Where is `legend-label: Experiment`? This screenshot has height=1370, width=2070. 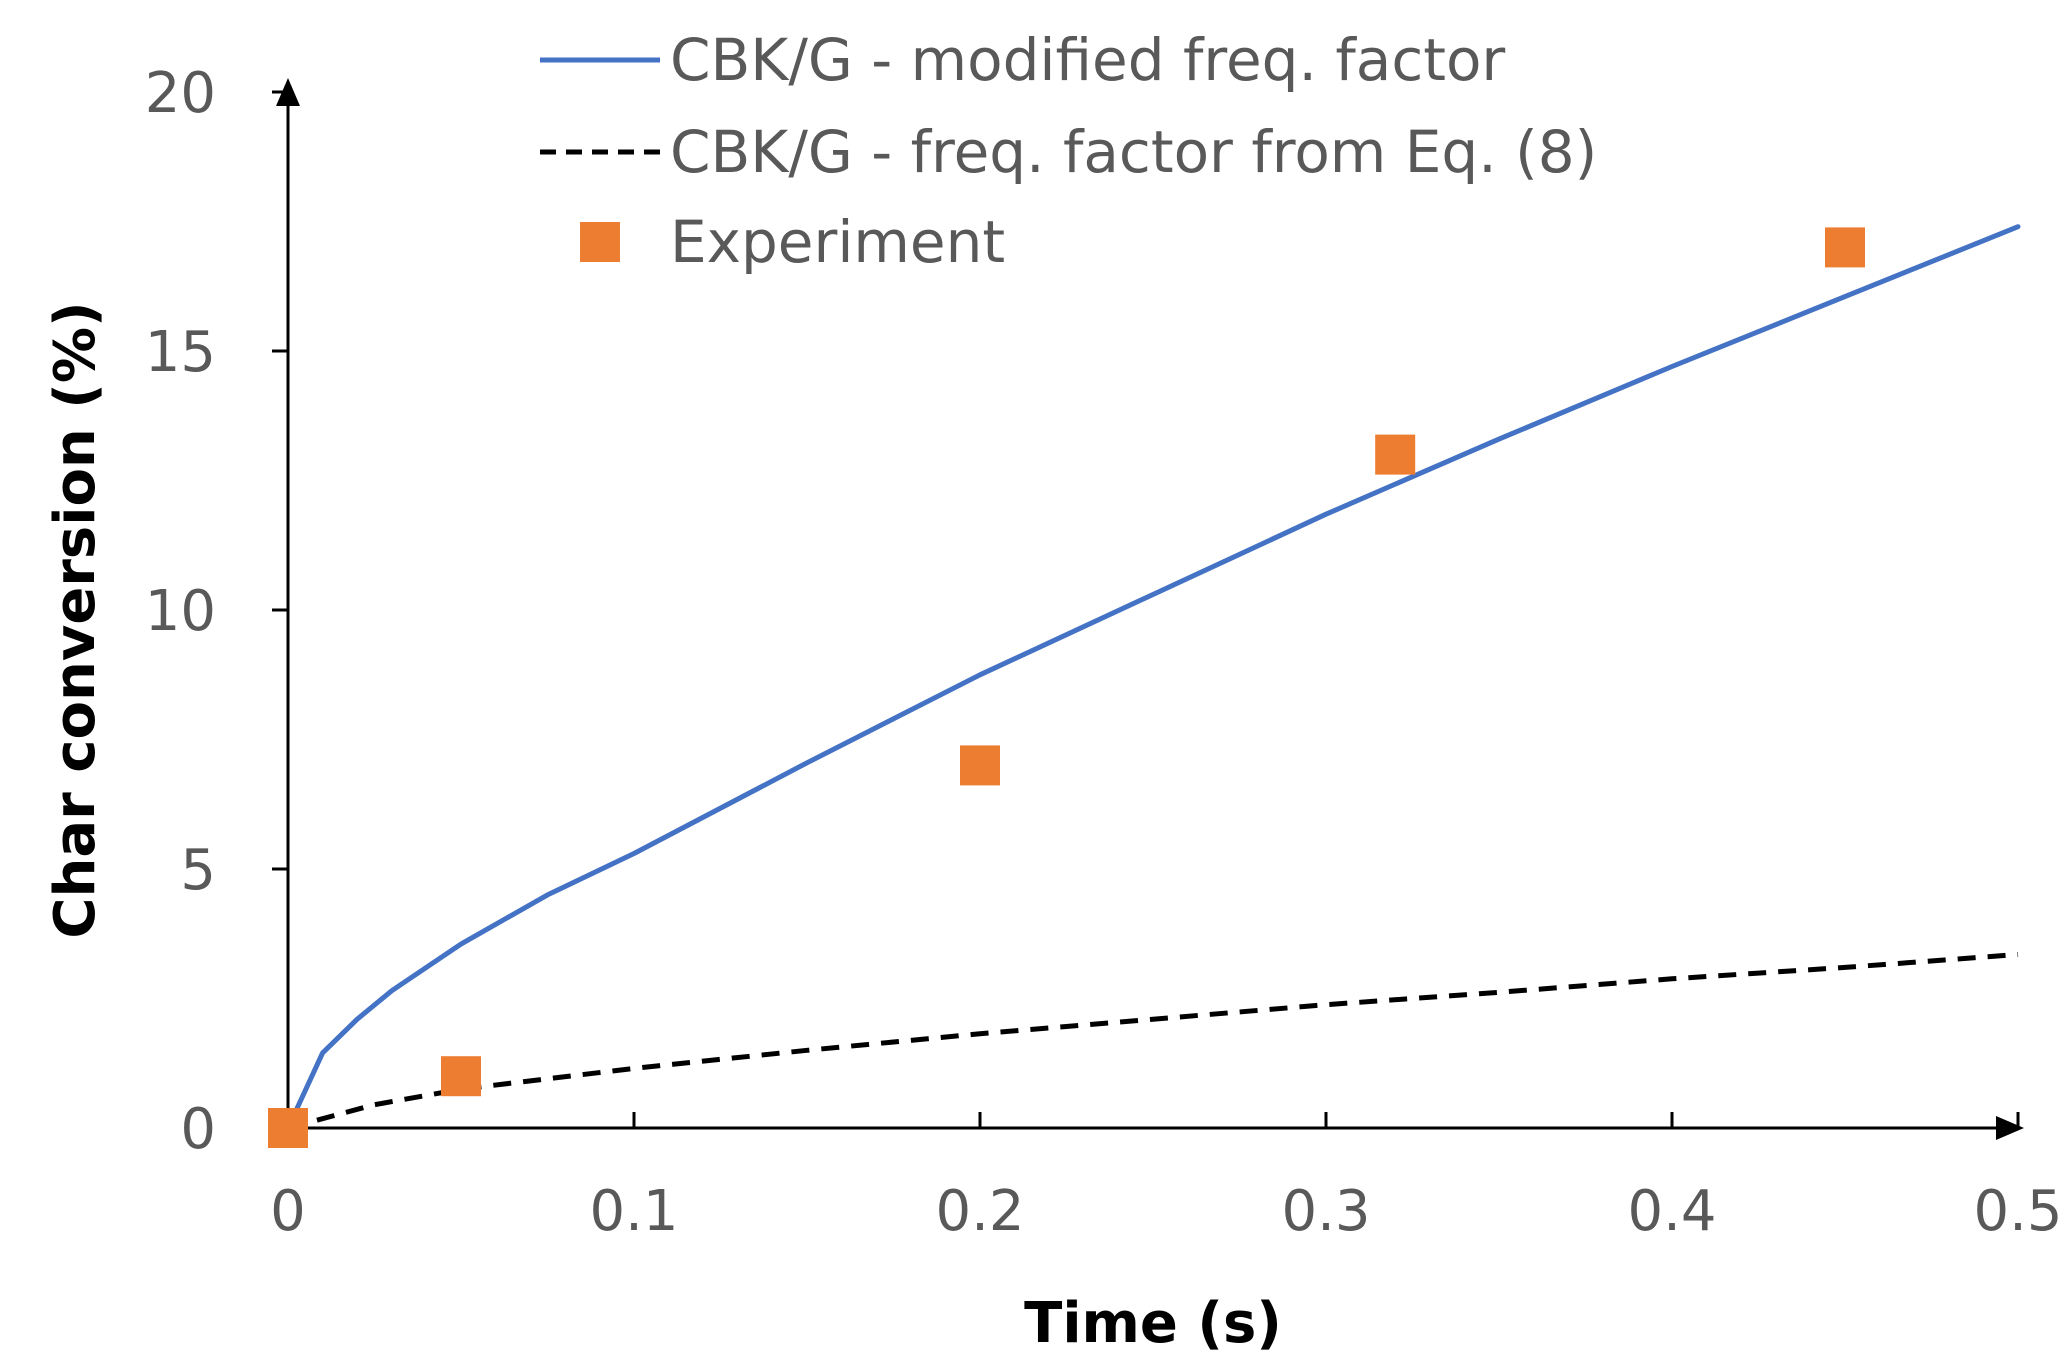
legend-label: Experiment is located at coordinates (837, 242).